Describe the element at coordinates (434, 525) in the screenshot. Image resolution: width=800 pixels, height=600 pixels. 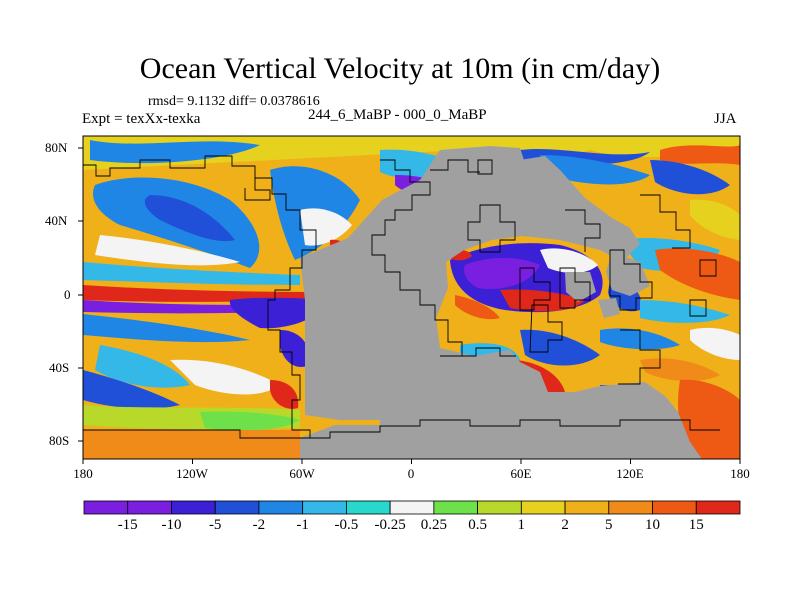
I see `colorbar-label: 0.25` at that location.